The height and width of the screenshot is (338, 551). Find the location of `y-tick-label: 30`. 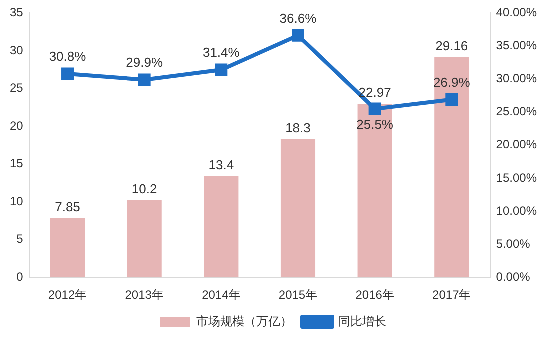

y-tick-label: 30 is located at coordinates (17, 50).